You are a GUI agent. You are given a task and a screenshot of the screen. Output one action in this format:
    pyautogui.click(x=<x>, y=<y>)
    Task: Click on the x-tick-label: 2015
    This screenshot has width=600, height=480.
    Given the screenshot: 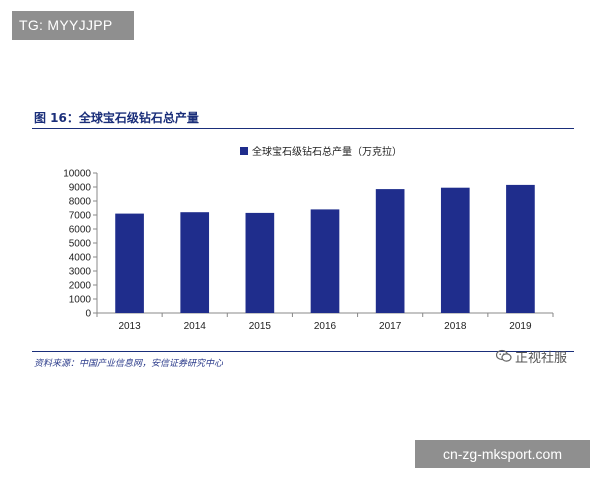 What is the action you would take?
    pyautogui.click(x=260, y=326)
    